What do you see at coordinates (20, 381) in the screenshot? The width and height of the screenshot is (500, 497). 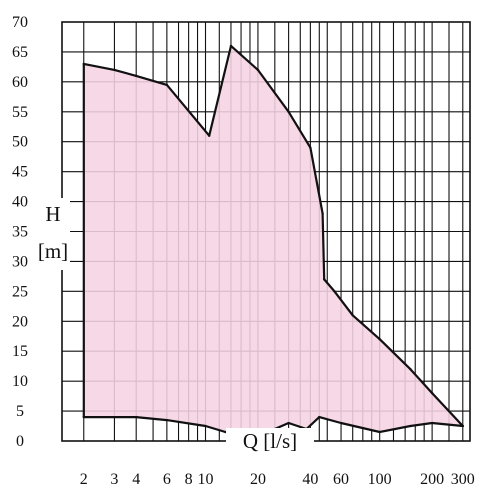 I see `y-tick-label: 10` at bounding box center [20, 381].